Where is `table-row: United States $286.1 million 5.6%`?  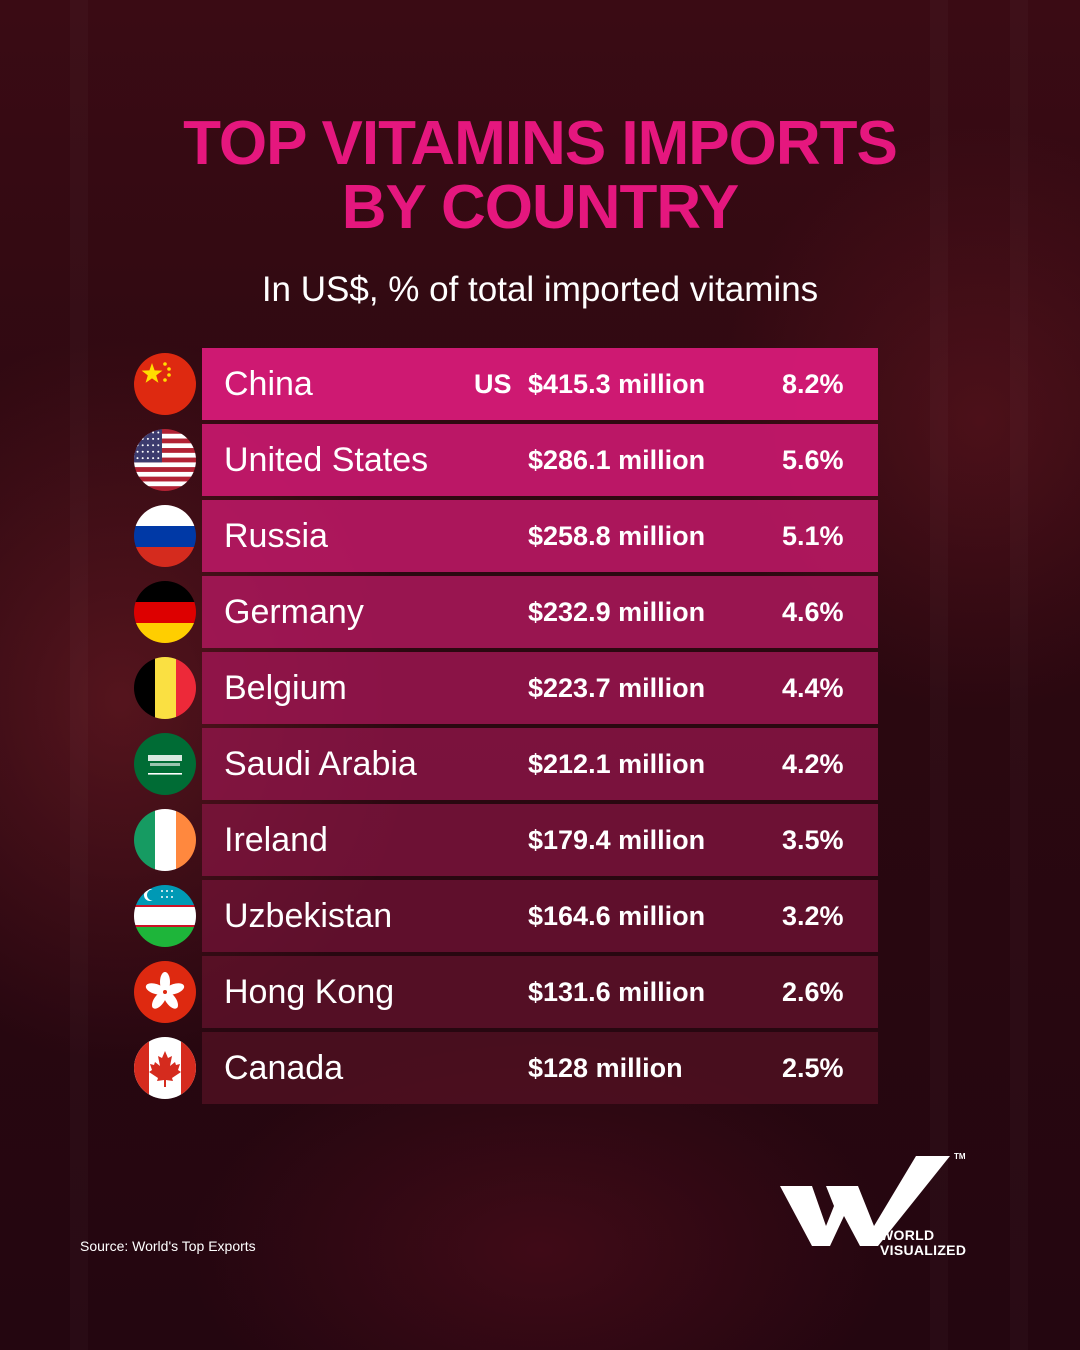 table-row: United States $286.1 million 5.6% is located at coordinates (540, 460).